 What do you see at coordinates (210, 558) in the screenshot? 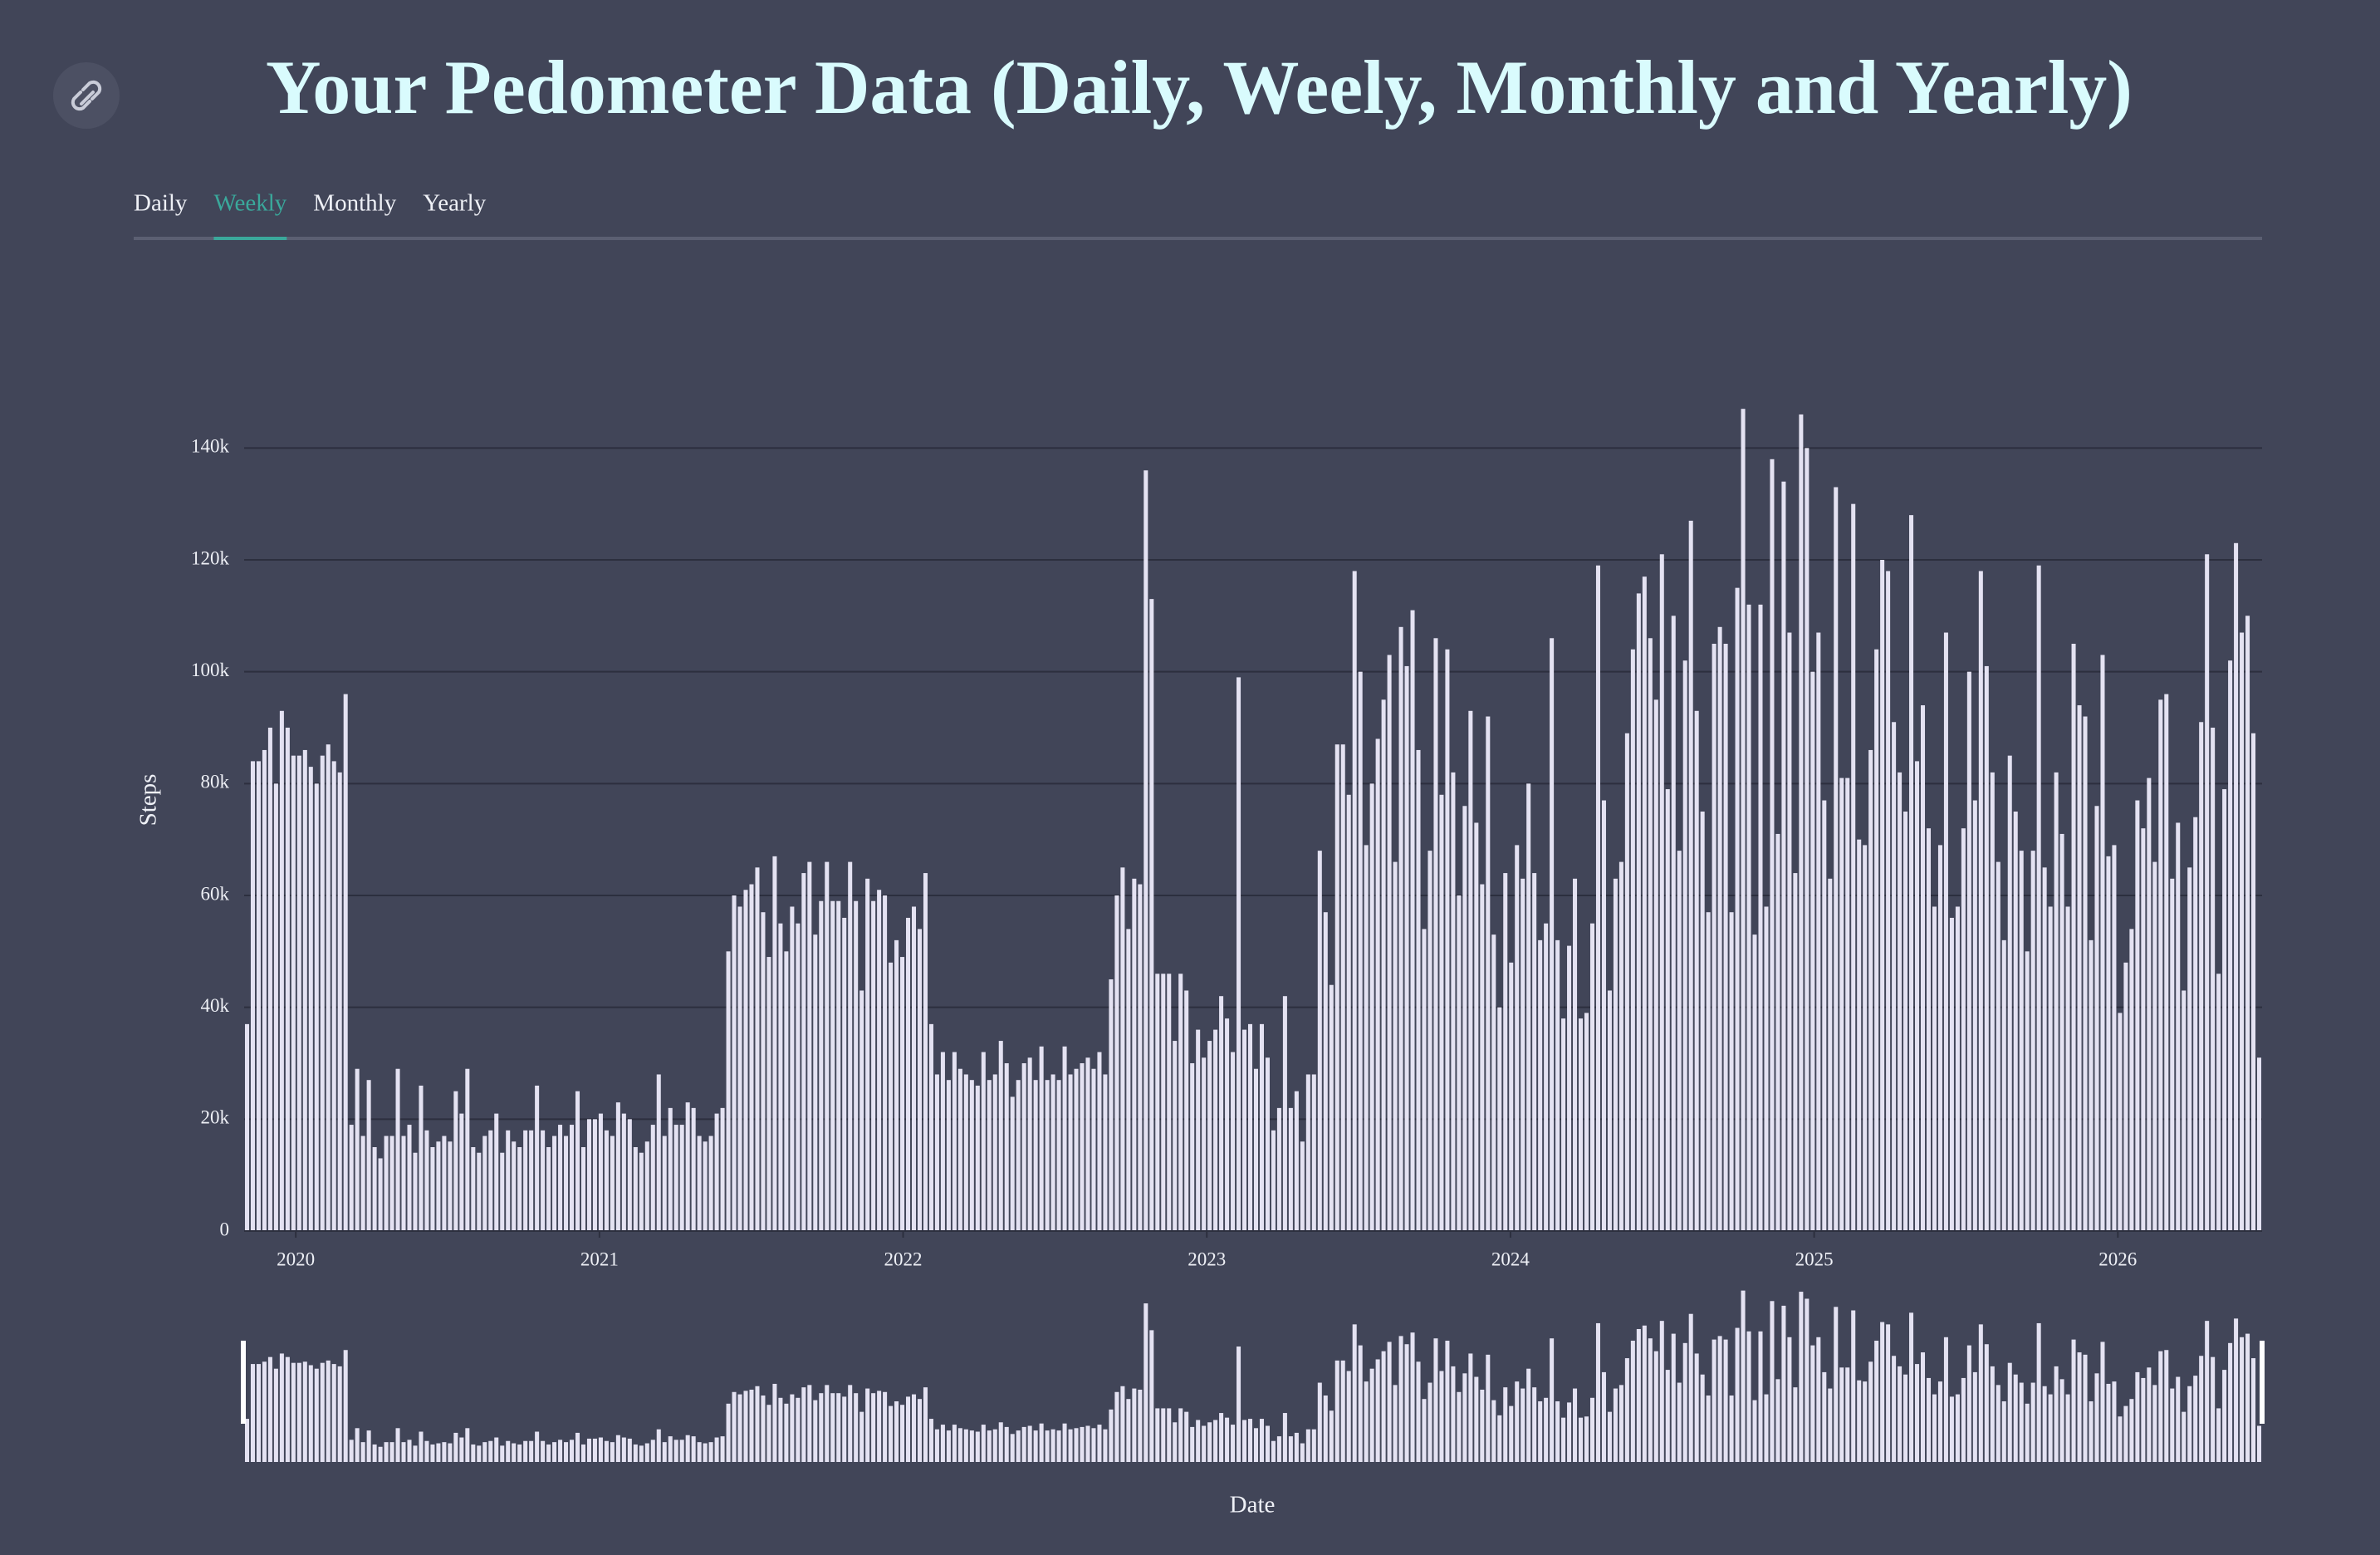
I see `y-tick-label: 120k` at bounding box center [210, 558].